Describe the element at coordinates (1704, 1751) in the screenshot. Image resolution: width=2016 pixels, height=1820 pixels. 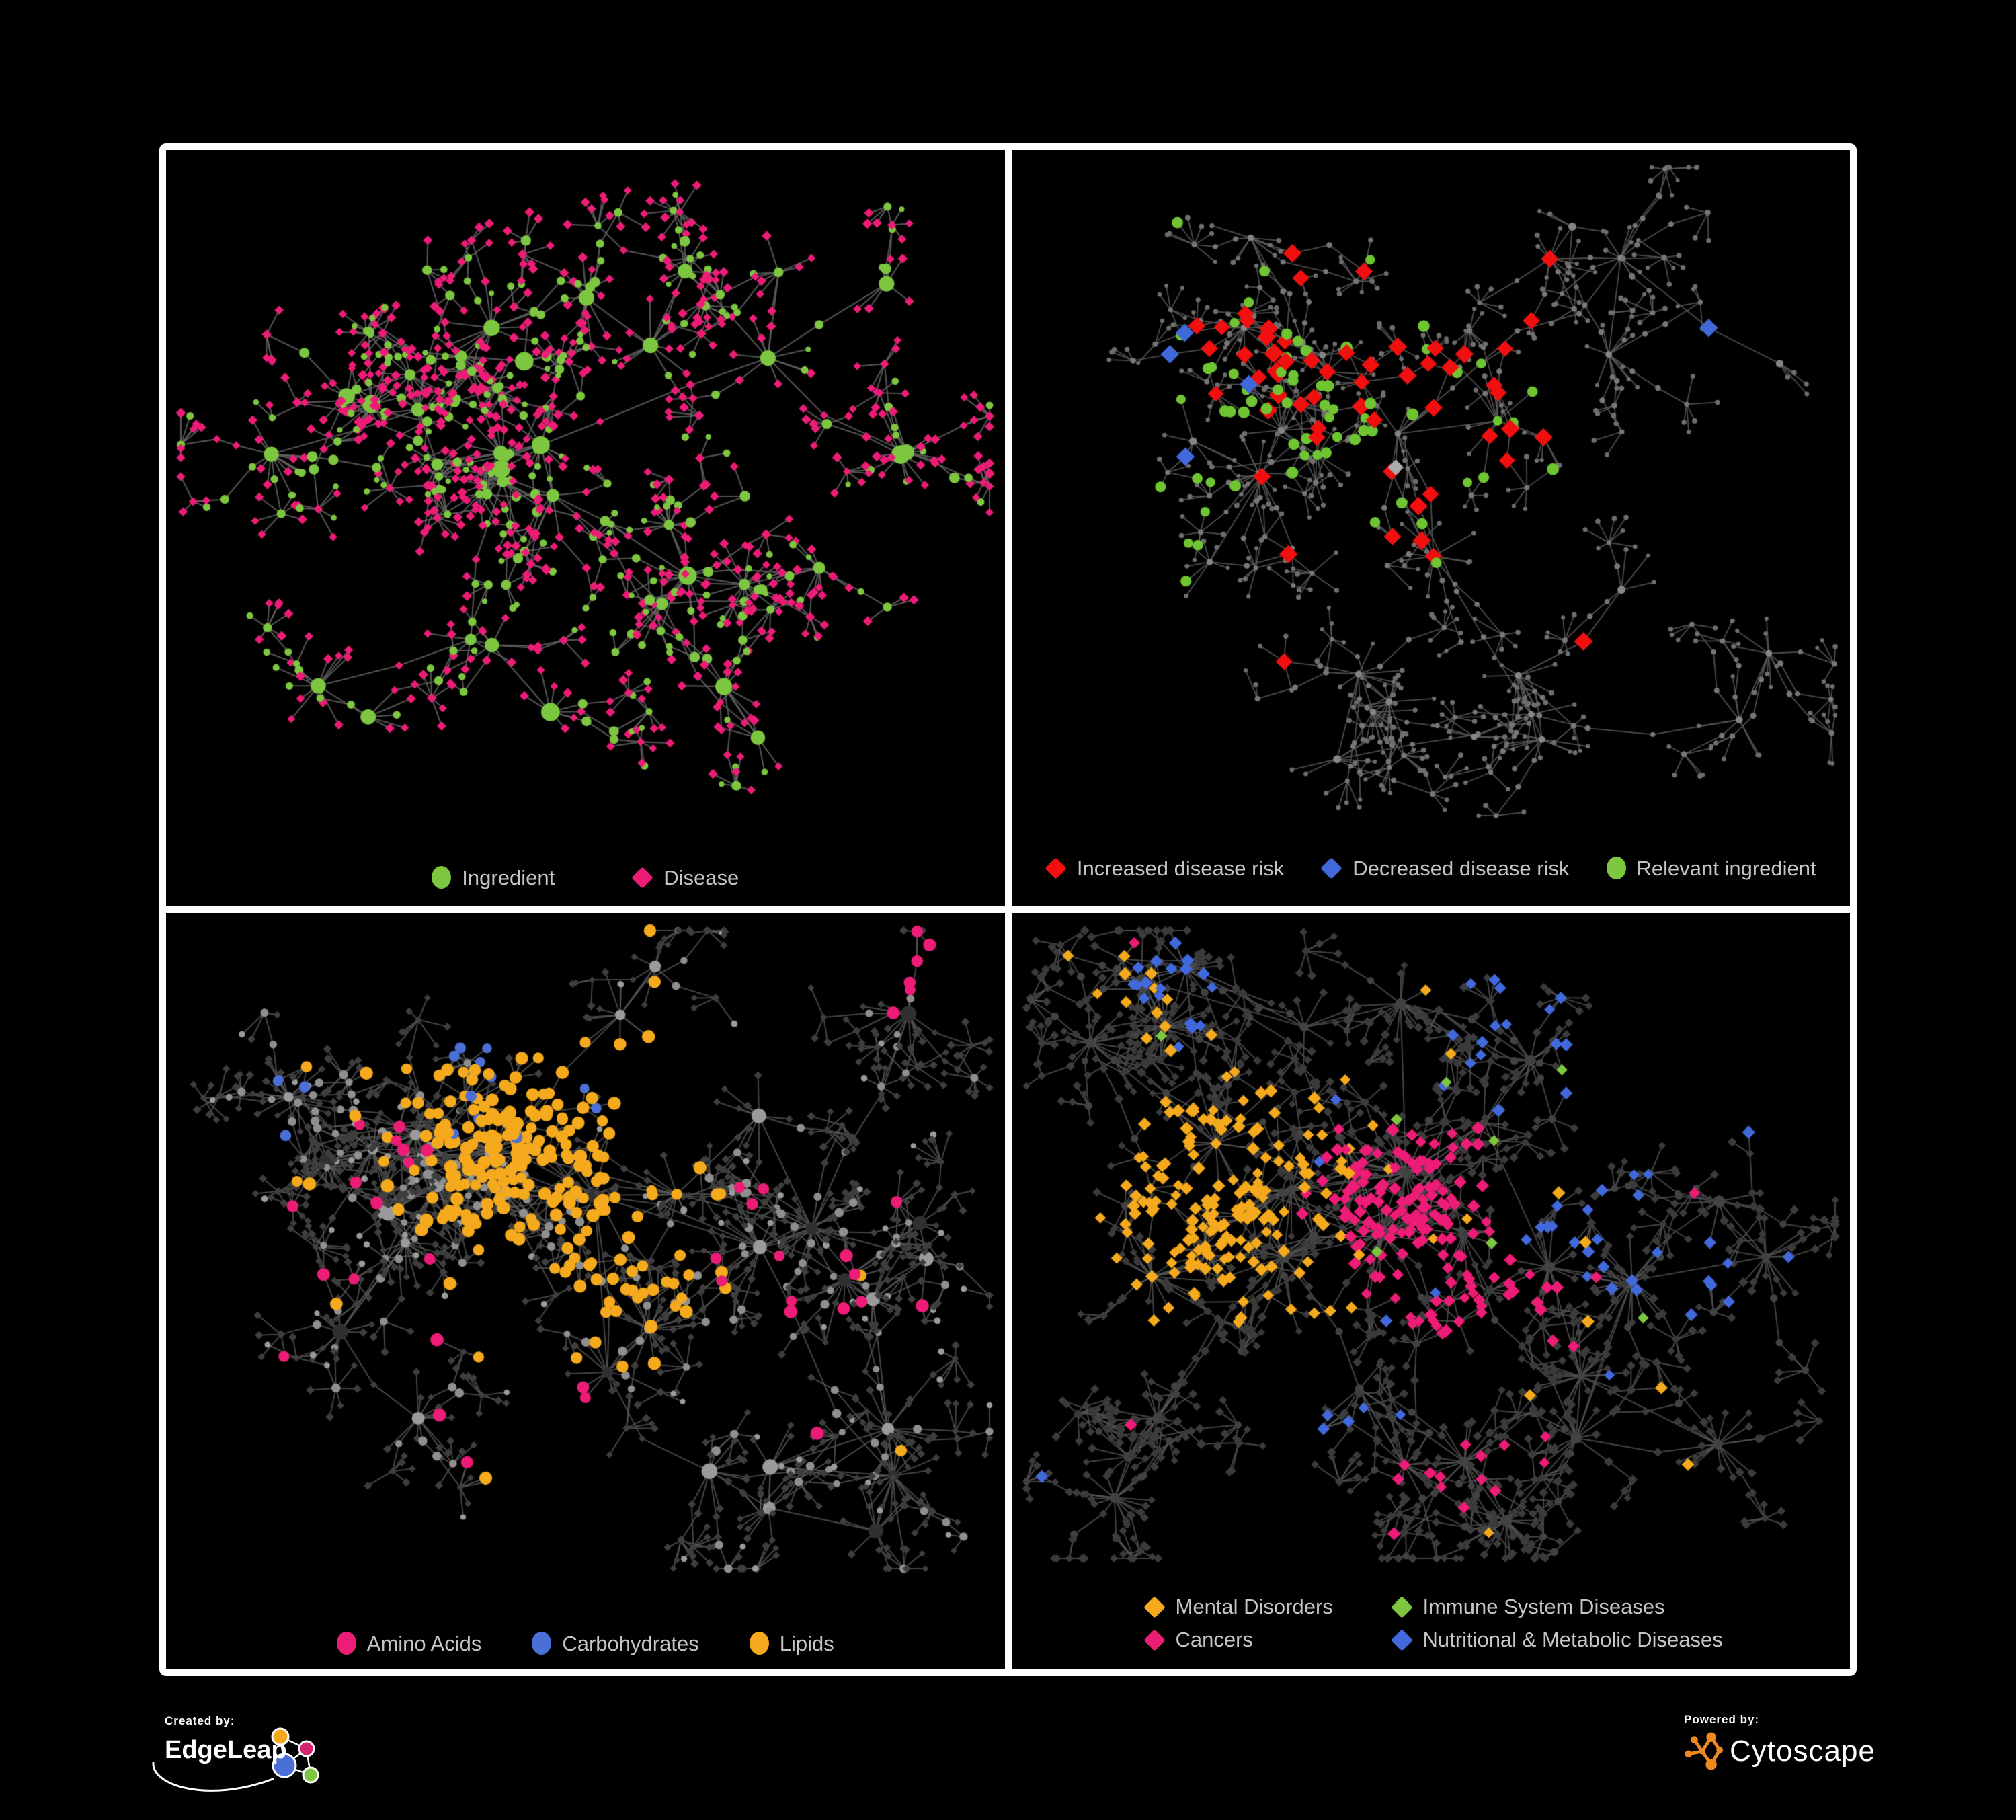
I see `cytoscape-logo-icon` at that location.